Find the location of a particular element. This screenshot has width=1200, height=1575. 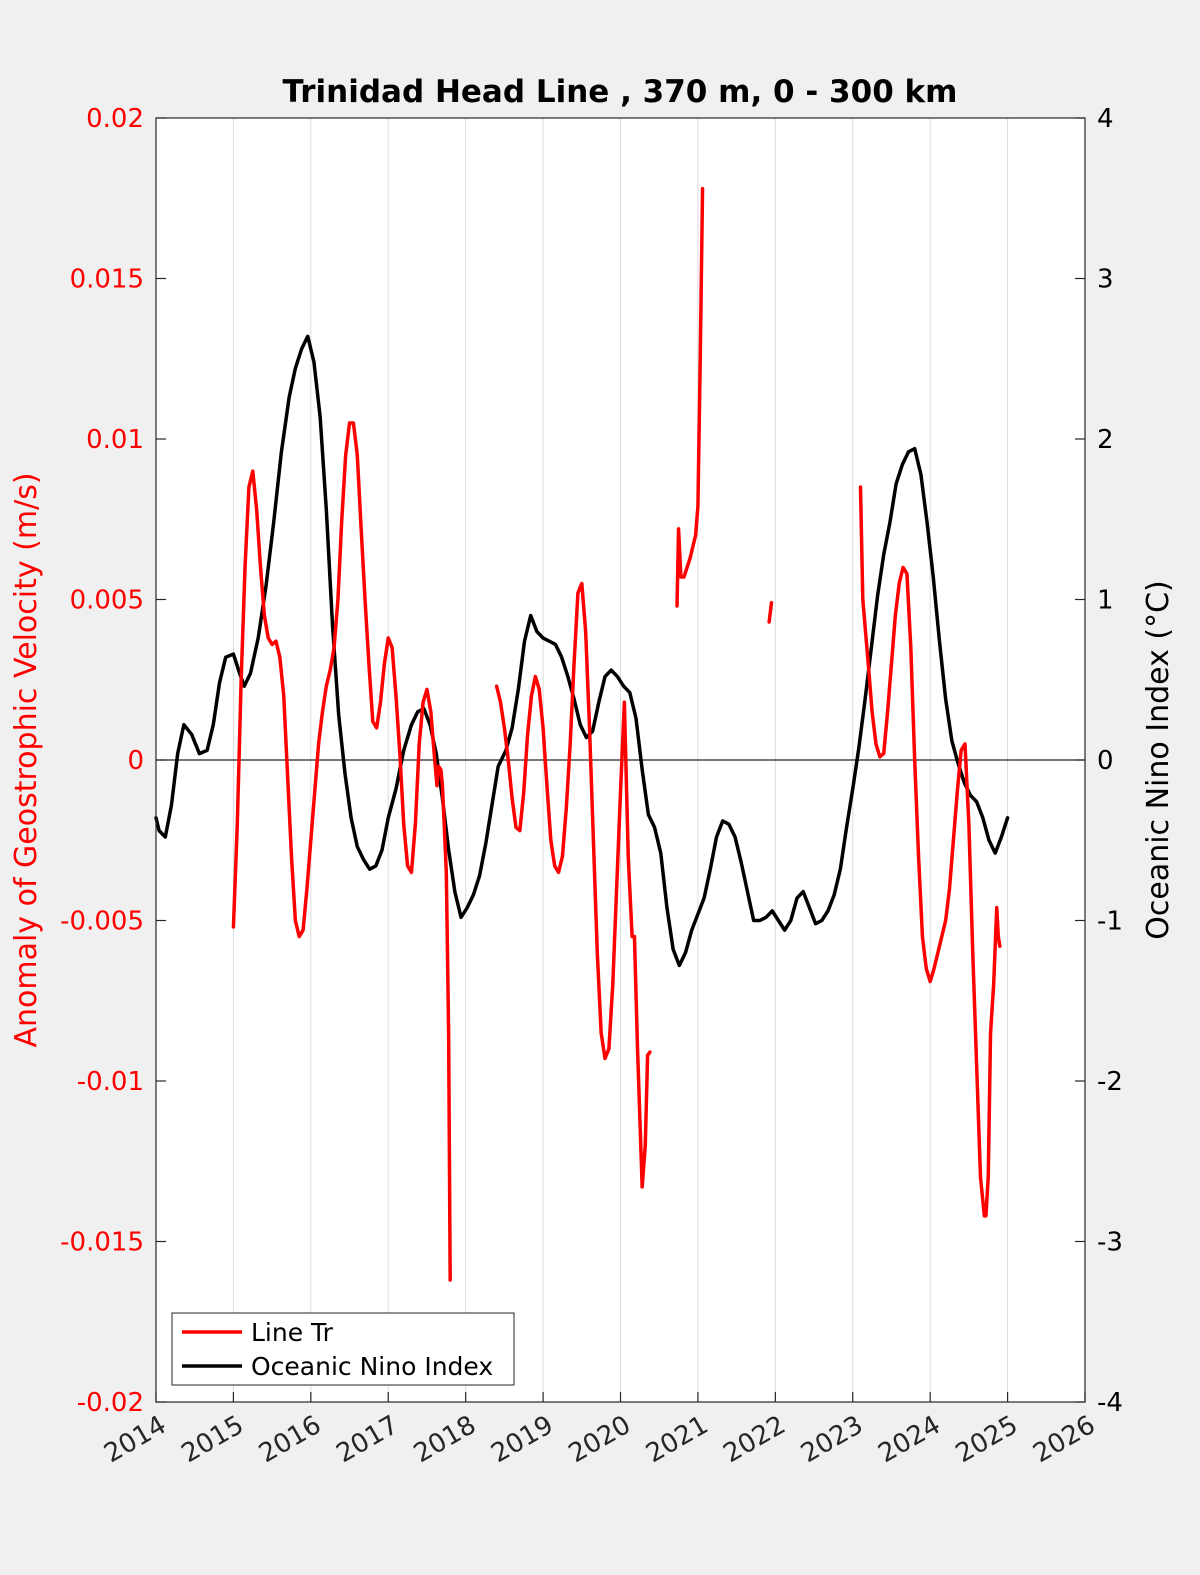

y-right-tick-label: -3 is located at coordinates (1110, 1243).